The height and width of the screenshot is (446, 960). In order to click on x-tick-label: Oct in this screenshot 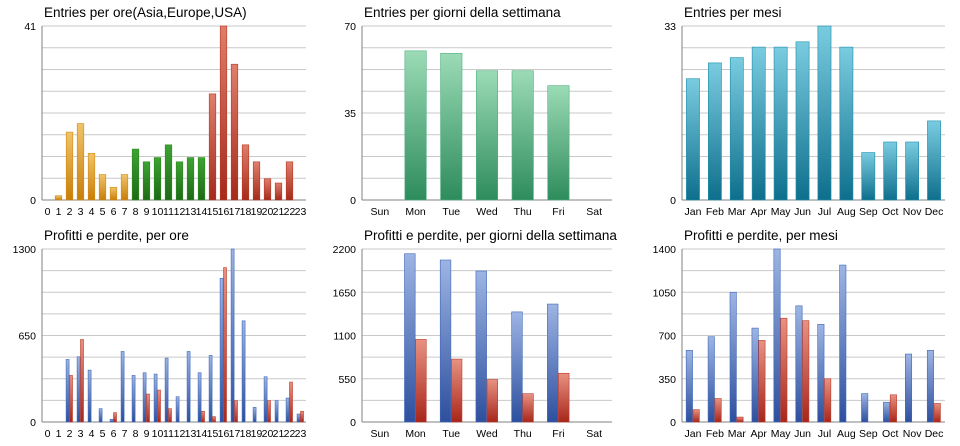, I will do `click(890, 434)`.